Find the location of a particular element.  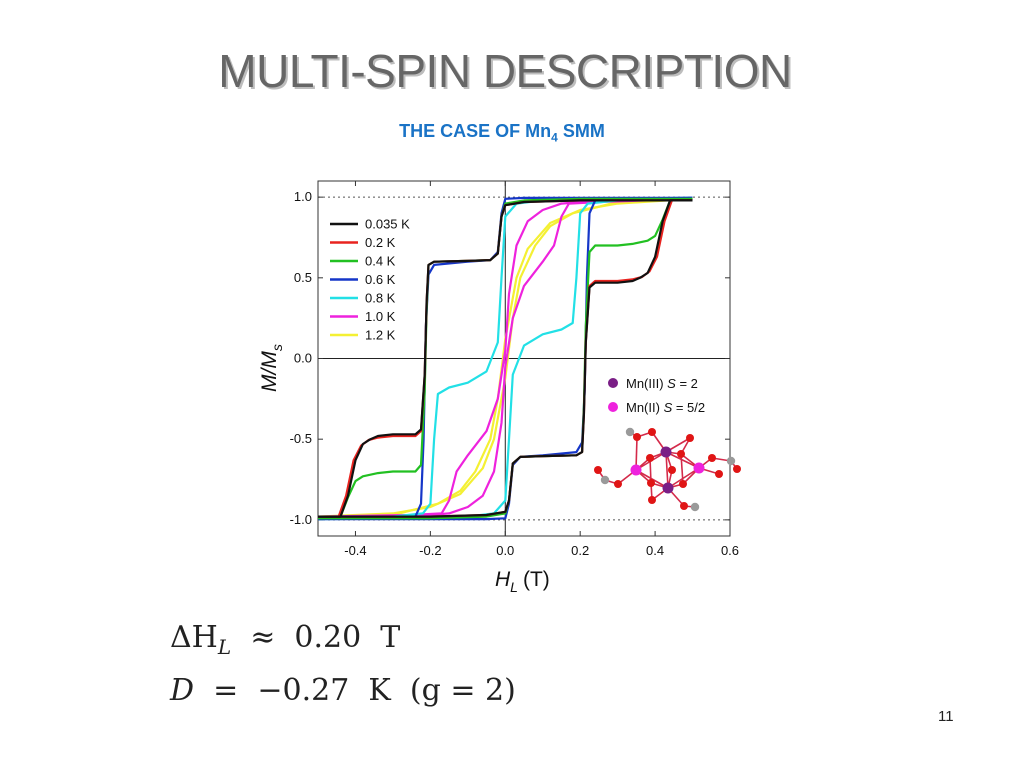

eq2-relation: = is located at coordinates (226, 690).